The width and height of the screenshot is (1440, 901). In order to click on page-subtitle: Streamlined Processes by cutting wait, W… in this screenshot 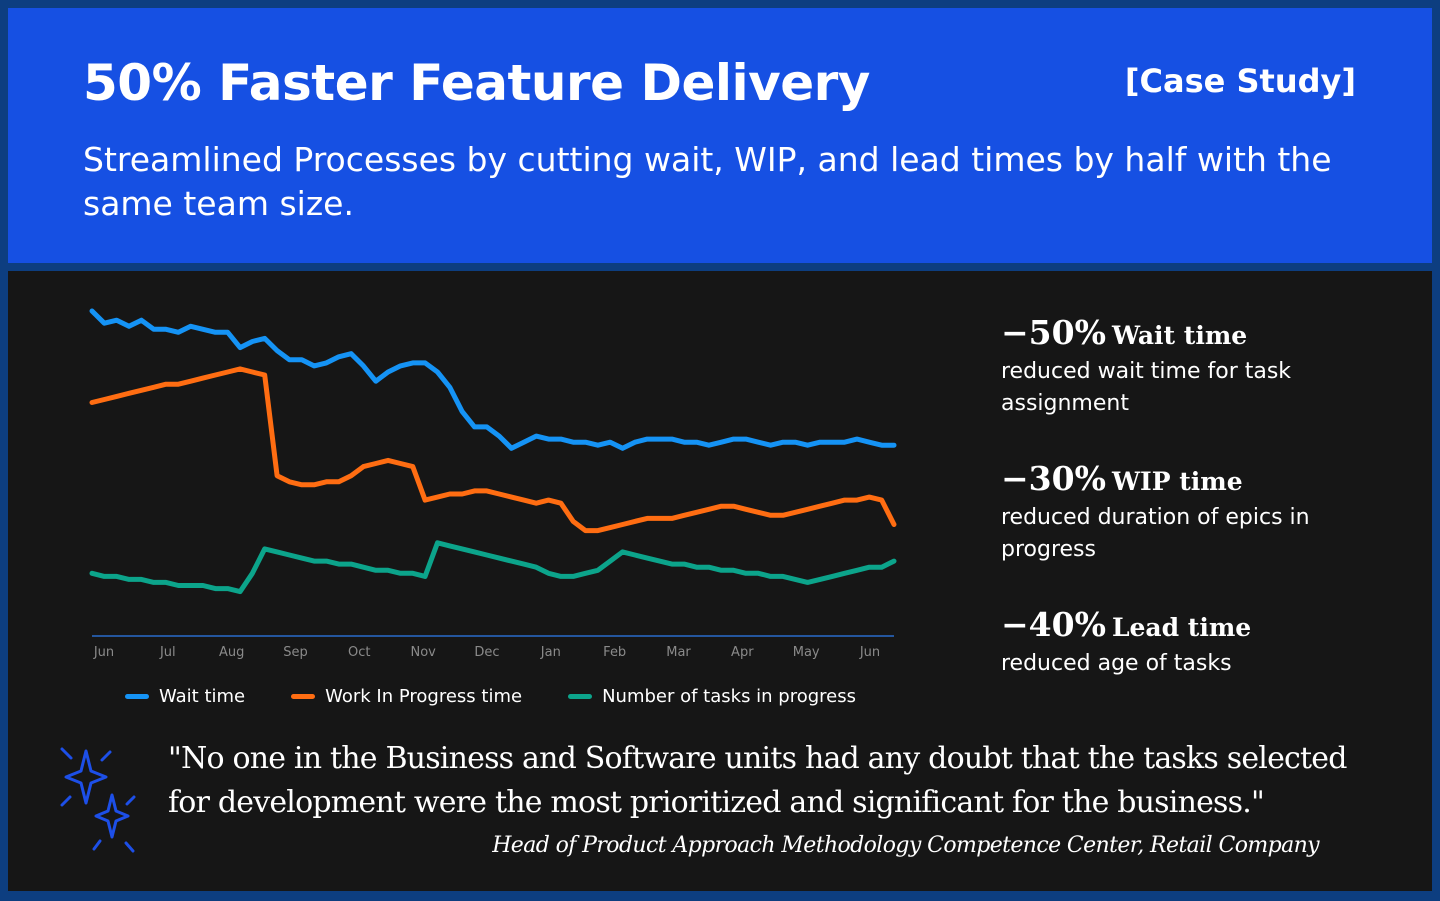, I will do `click(707, 181)`.